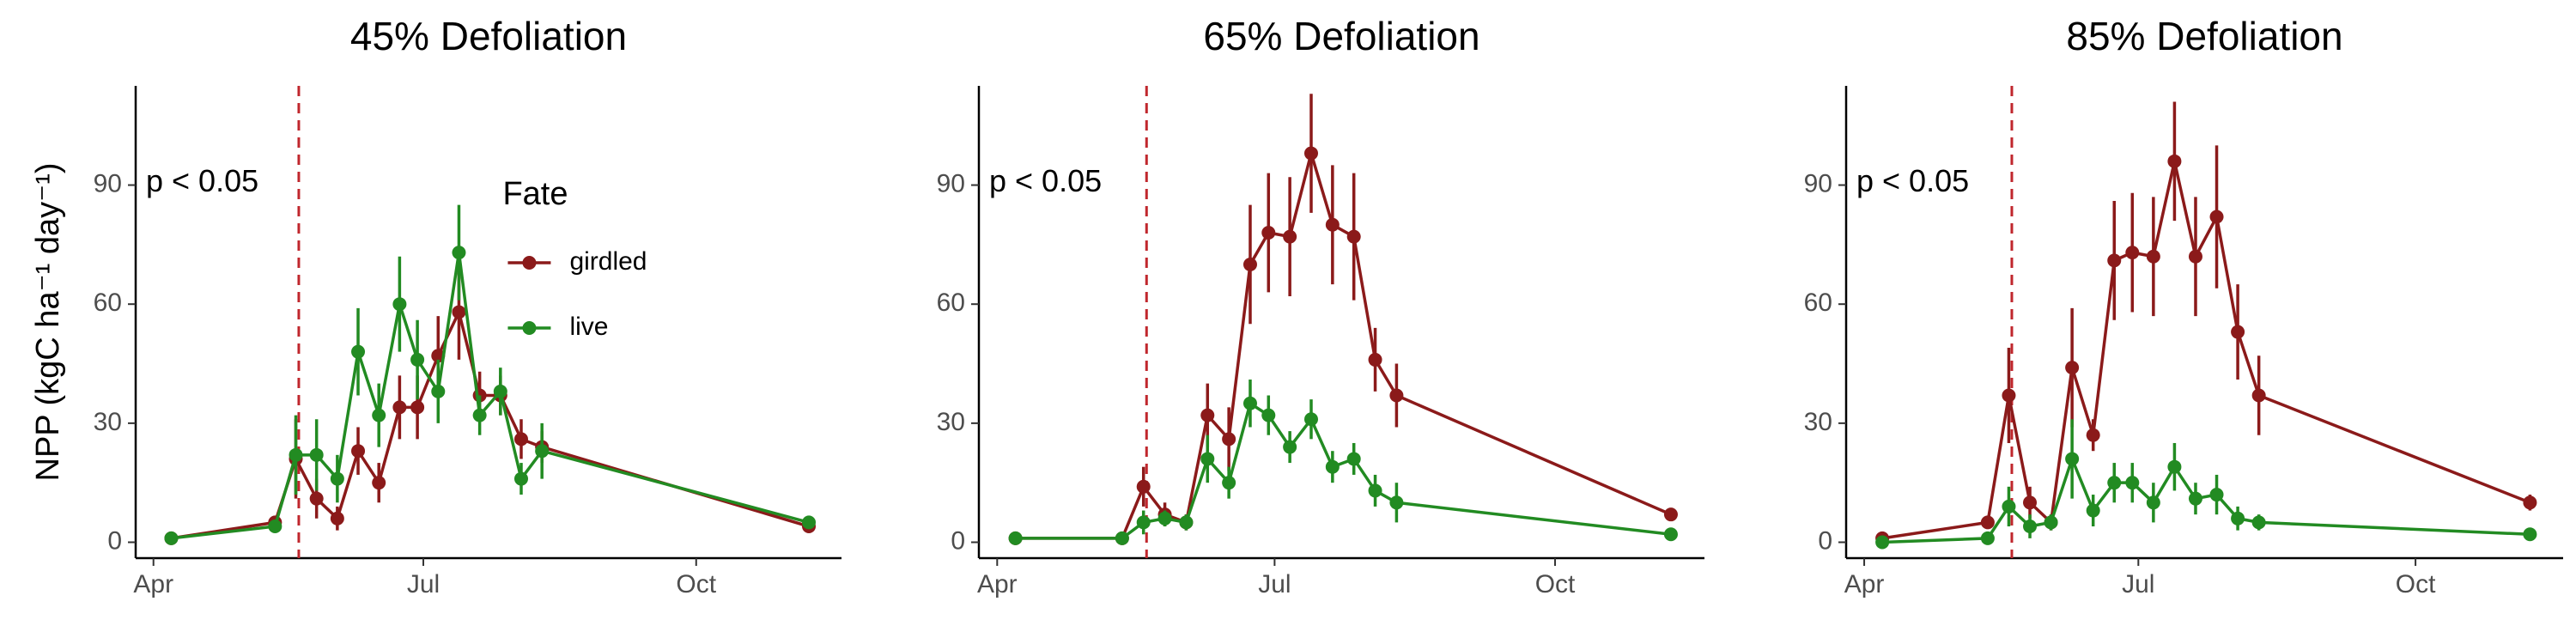  What do you see at coordinates (608, 261) in the screenshot?
I see `legend-label: girdled` at bounding box center [608, 261].